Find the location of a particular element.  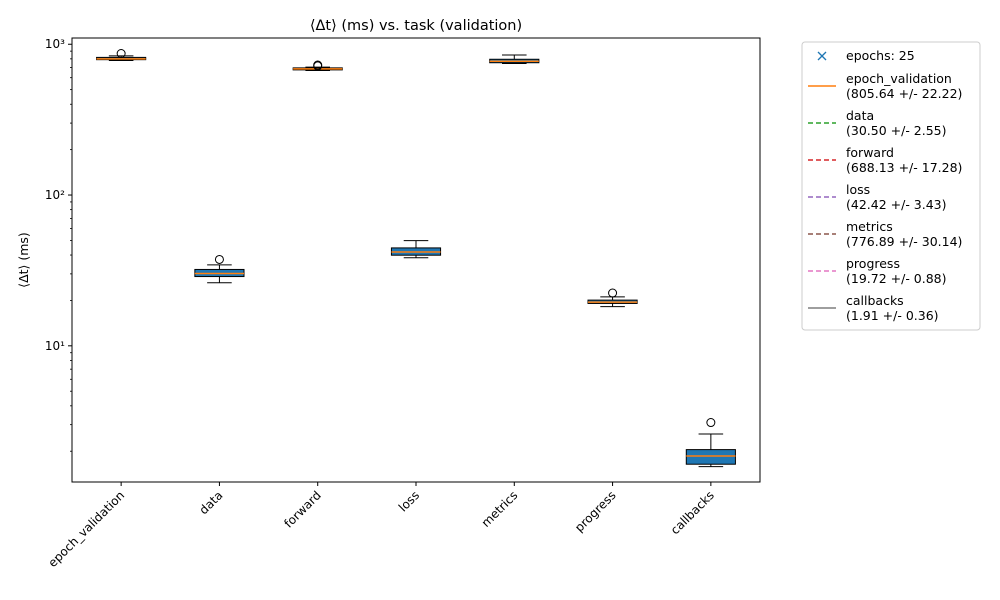

x-tick-label: data is located at coordinates (211, 502).